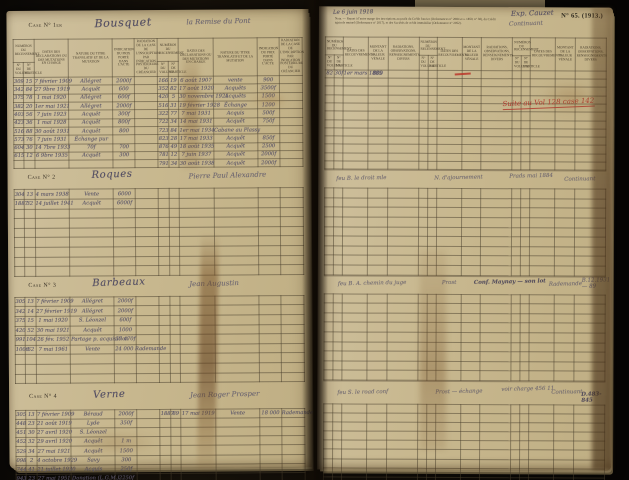  What do you see at coordinates (32, 70) in the screenshot?
I see `column-subheader: N° de l'article` at bounding box center [32, 70].